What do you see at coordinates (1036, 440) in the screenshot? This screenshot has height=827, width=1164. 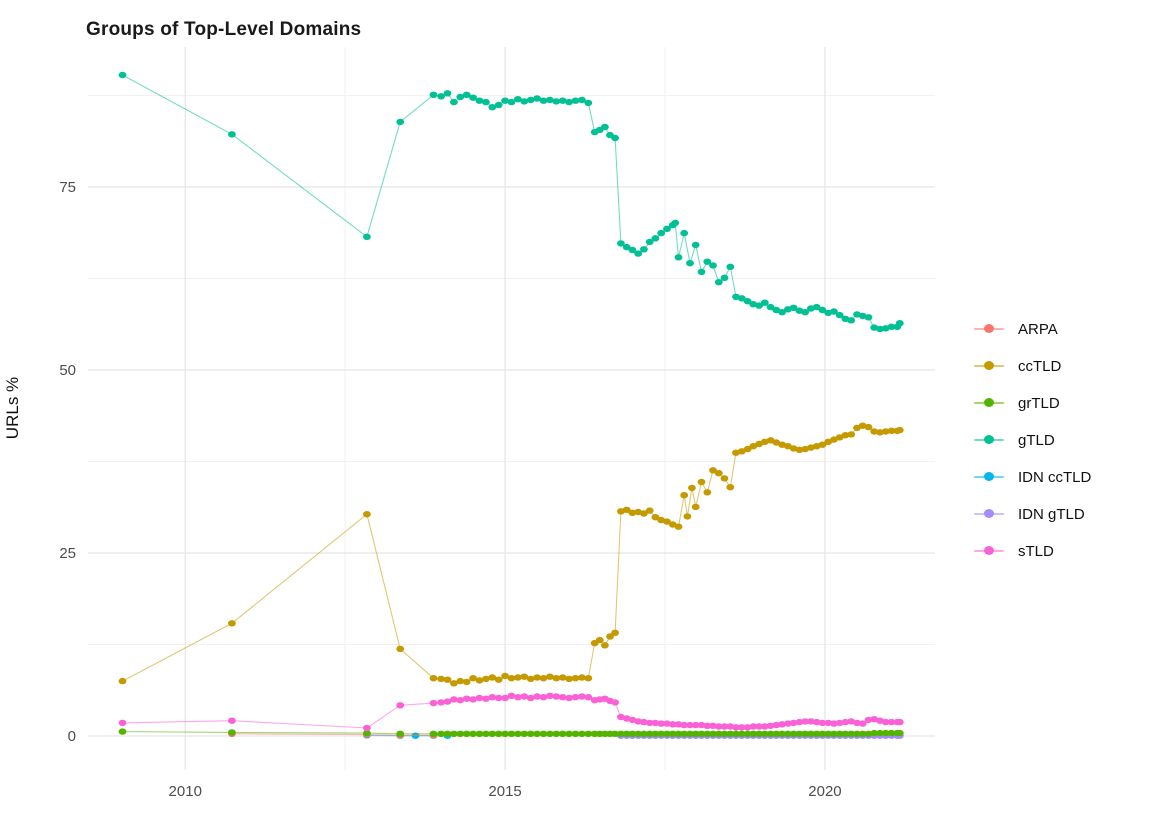 I see `legend-label: gTLD` at bounding box center [1036, 440].